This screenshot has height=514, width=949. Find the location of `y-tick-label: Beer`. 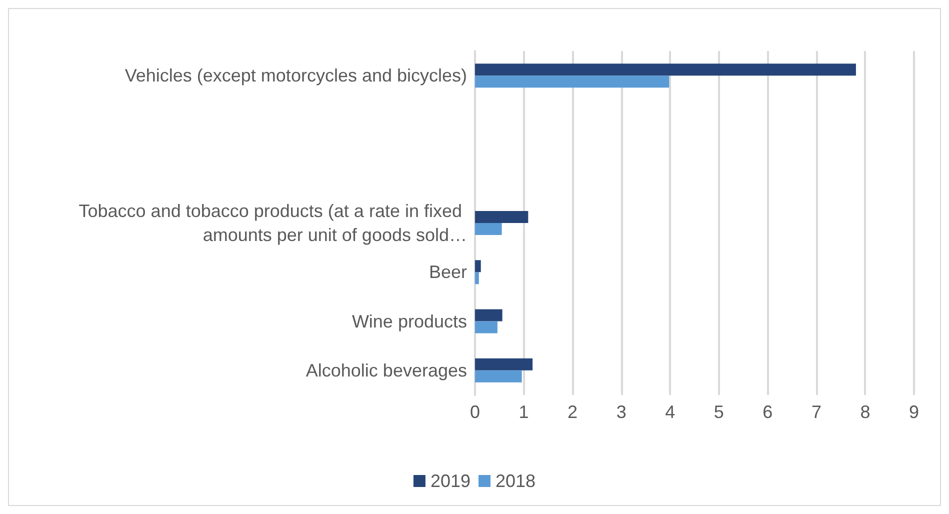

y-tick-label: Beer is located at coordinates (447, 272).